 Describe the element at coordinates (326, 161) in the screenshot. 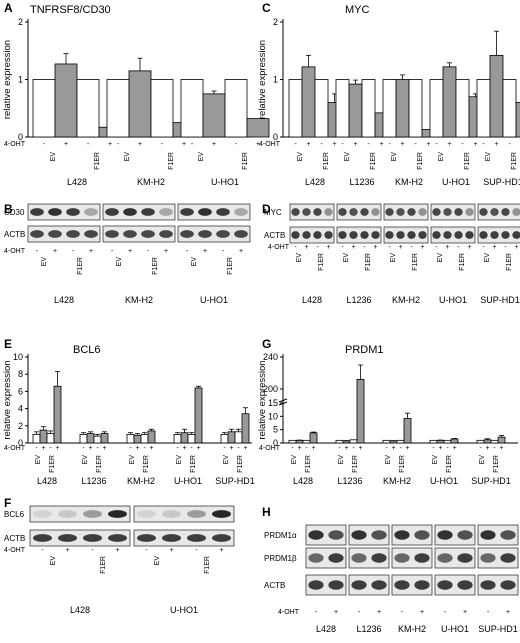

I see `f1er-label-C: F1ER` at that location.